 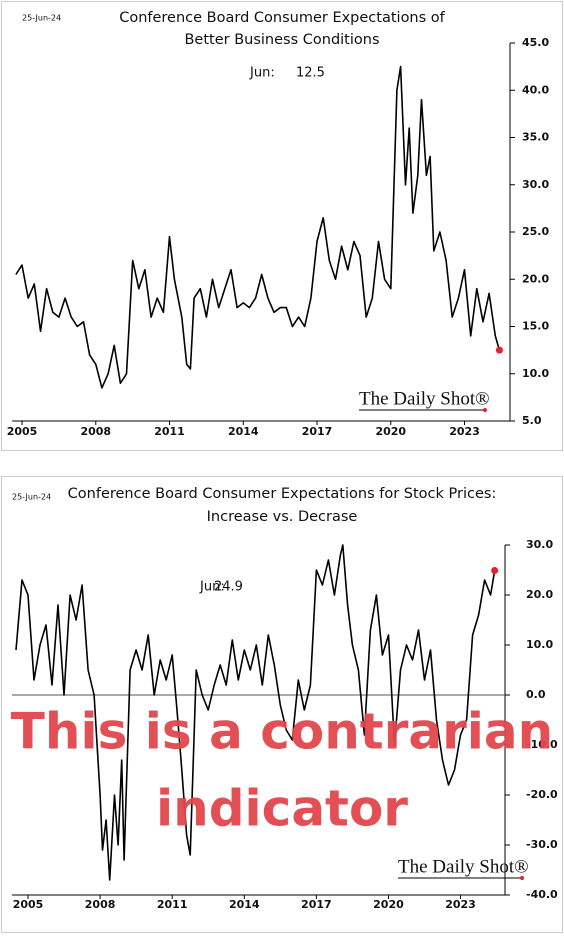 I want to click on y-tick-label: 15.0, so click(x=535, y=326).